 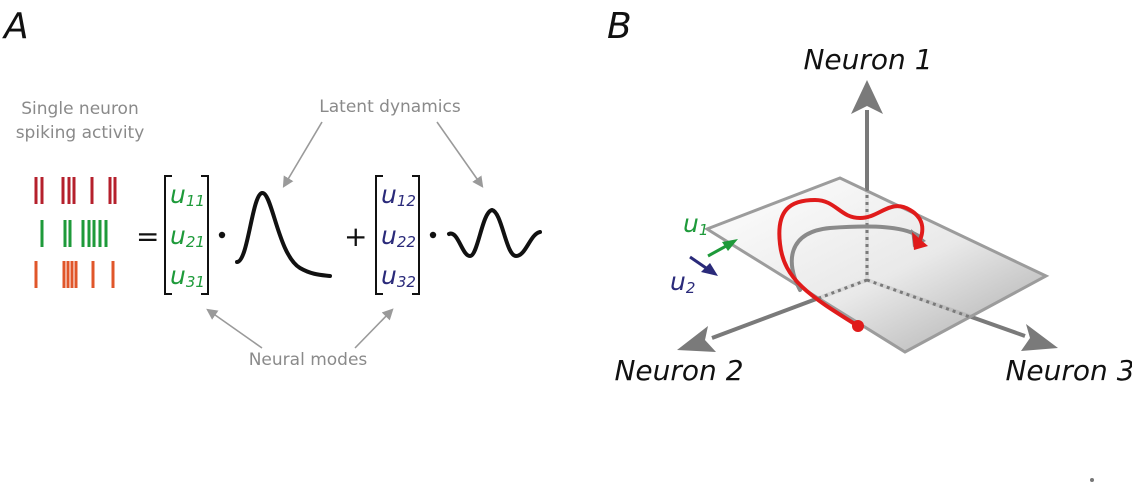 What do you see at coordinates (858, 326) in the screenshot?
I see `trajectory-start-point` at bounding box center [858, 326].